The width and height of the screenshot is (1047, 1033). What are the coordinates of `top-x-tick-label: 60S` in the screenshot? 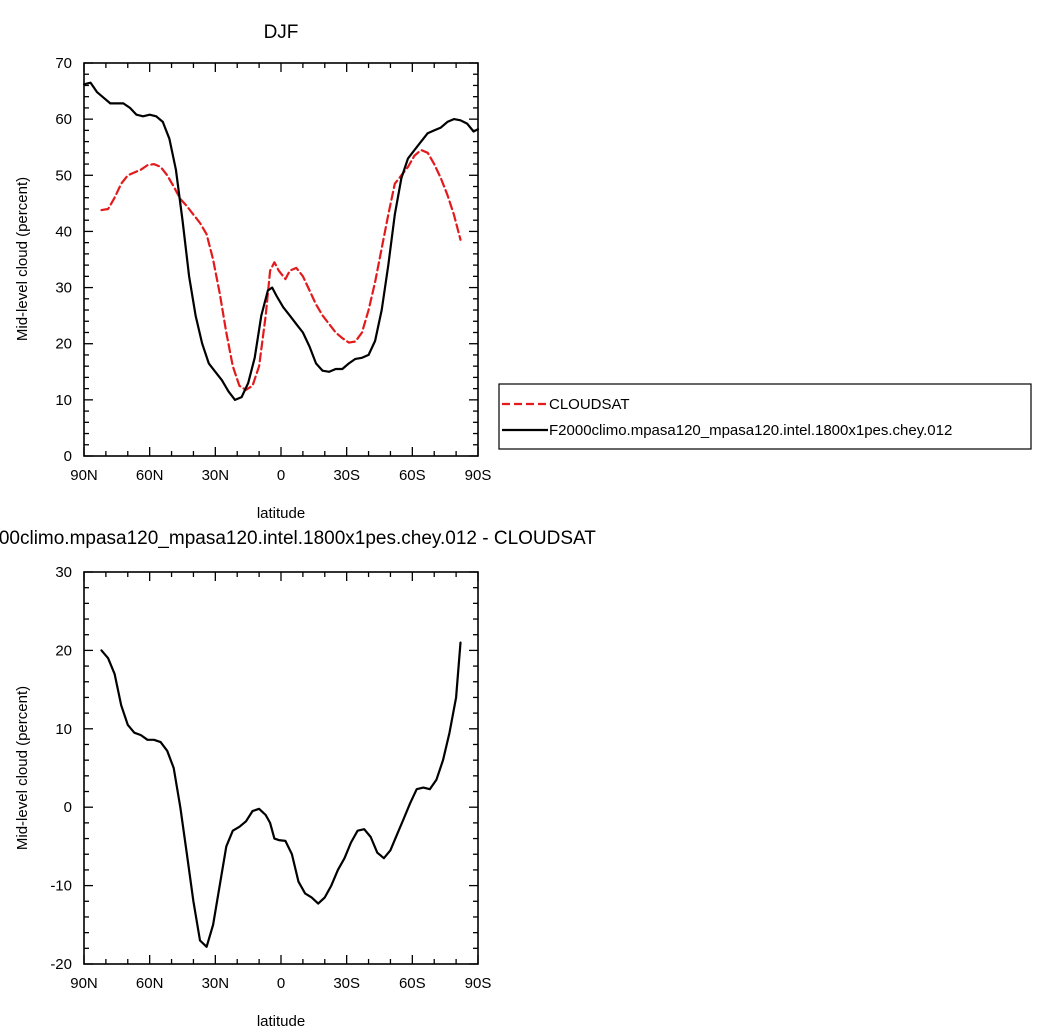 It's located at (412, 475).